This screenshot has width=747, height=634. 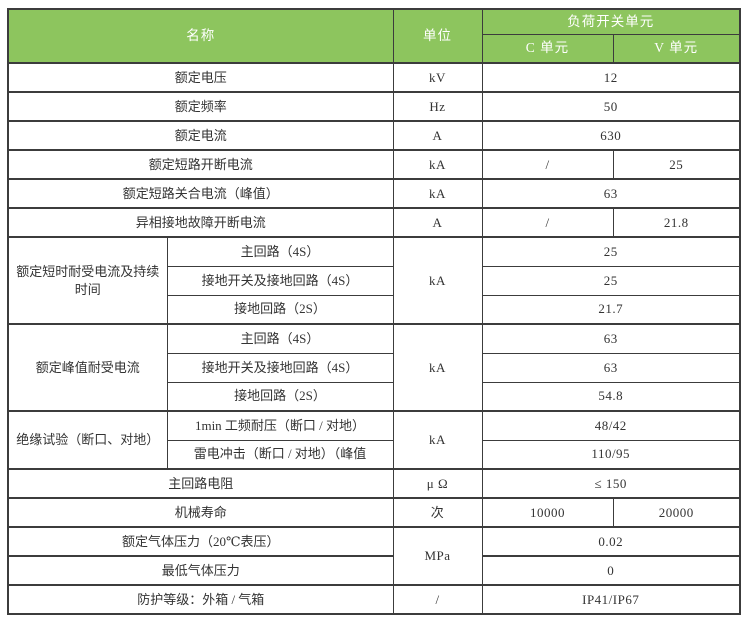 What do you see at coordinates (200, 512) in the screenshot?
I see `label-cell: 机械寿命` at bounding box center [200, 512].